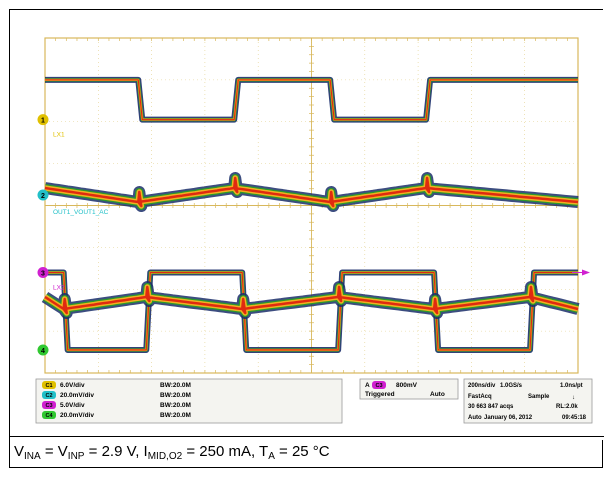 The image size is (614, 477). I want to click on sample-rate: 1.0GS/s, so click(511, 386).